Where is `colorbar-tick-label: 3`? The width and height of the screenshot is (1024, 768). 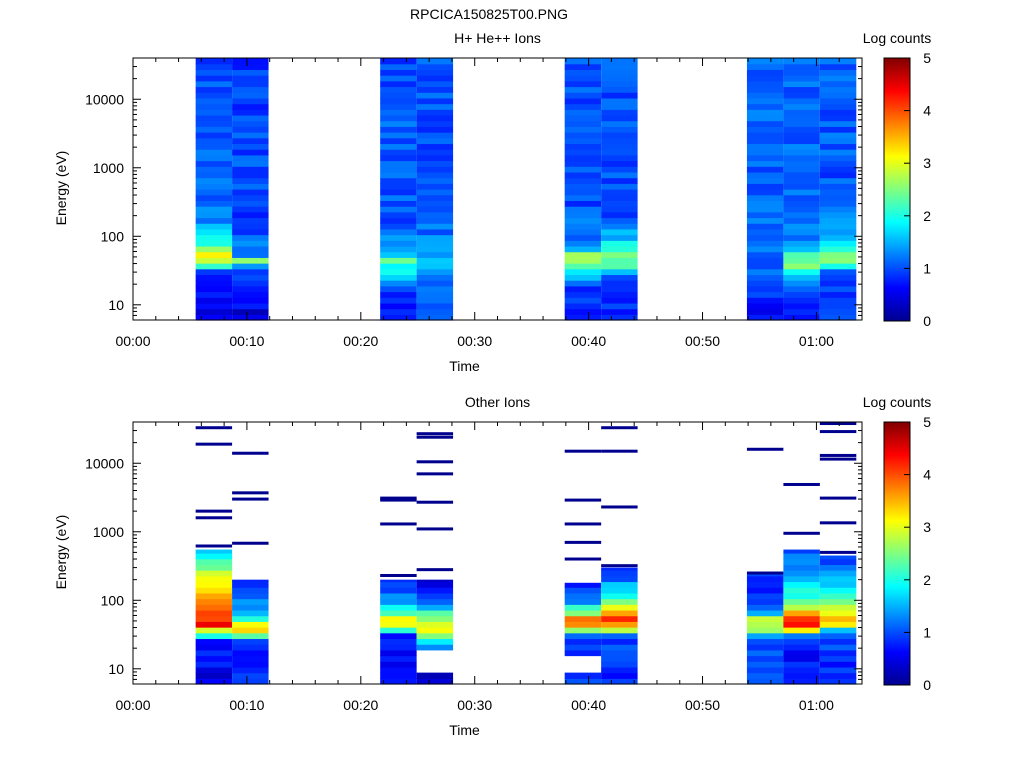 colorbar-tick-label: 3 is located at coordinates (927, 527).